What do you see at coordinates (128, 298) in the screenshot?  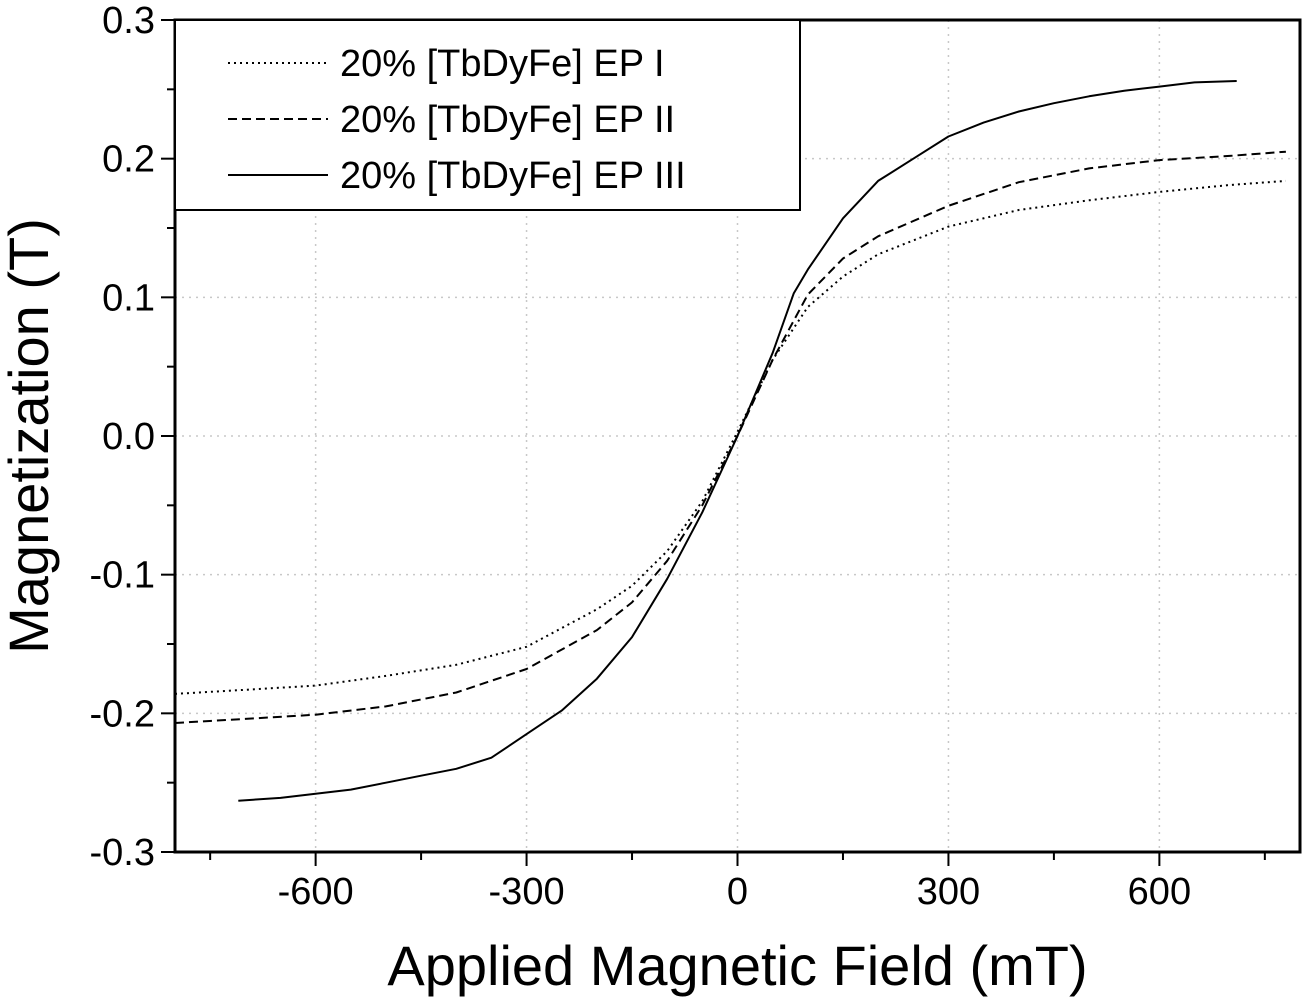 I see `y-tick-label: 0.1` at bounding box center [128, 298].